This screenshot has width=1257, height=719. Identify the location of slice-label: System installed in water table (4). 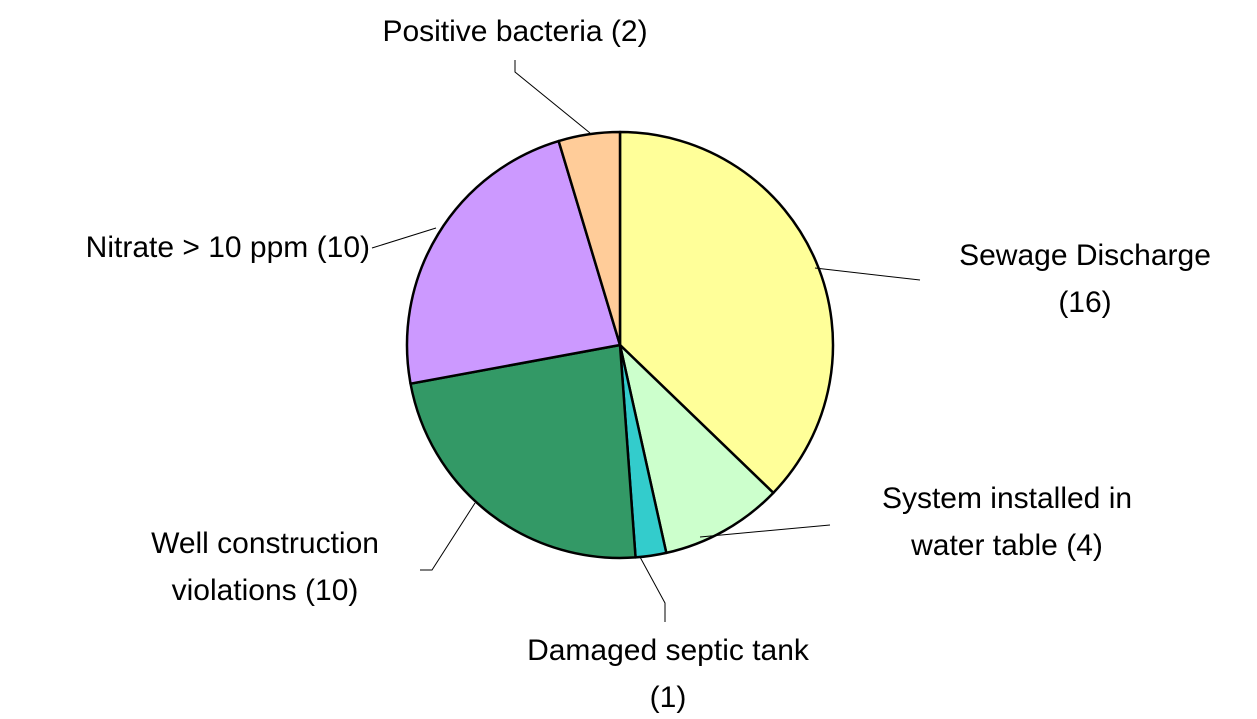
(1007, 522).